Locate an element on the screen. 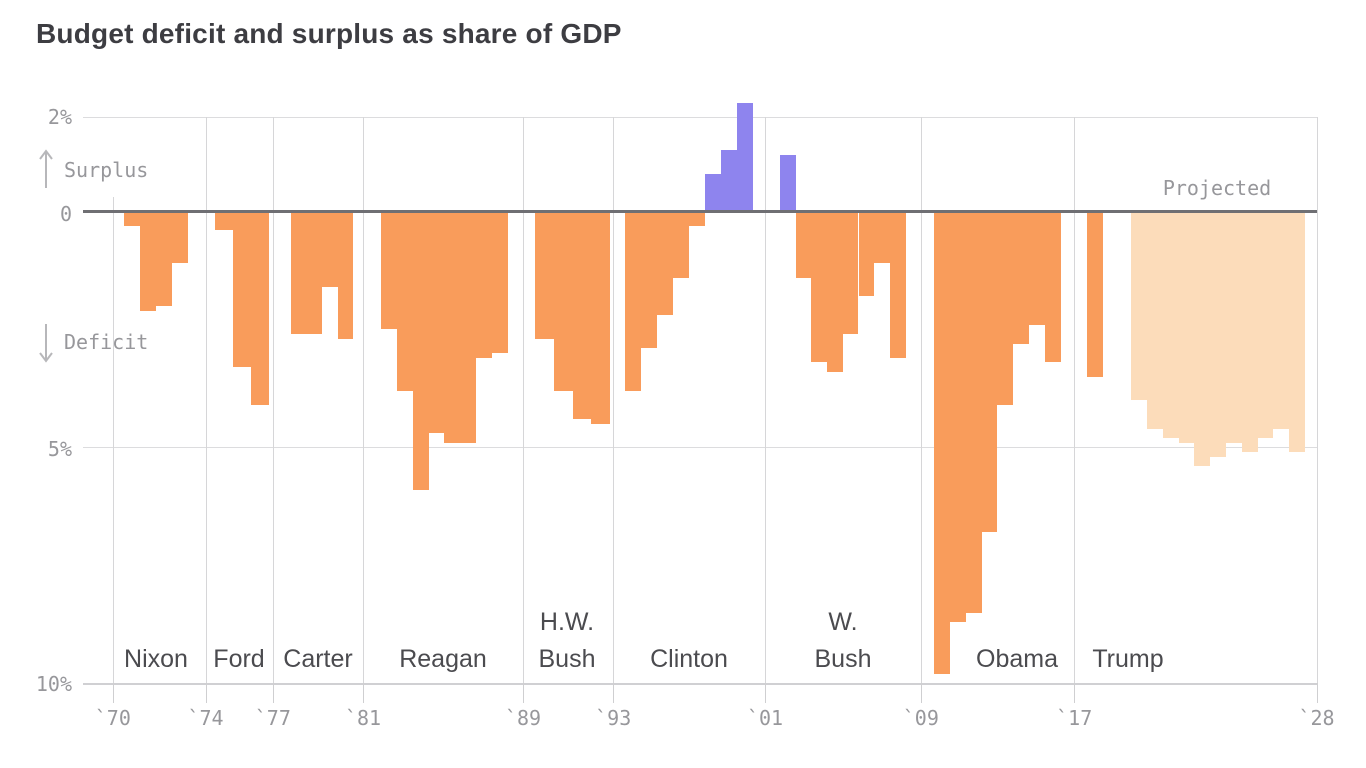 This screenshot has width=1366, height=768. bar-2005 is located at coordinates (850, 273).